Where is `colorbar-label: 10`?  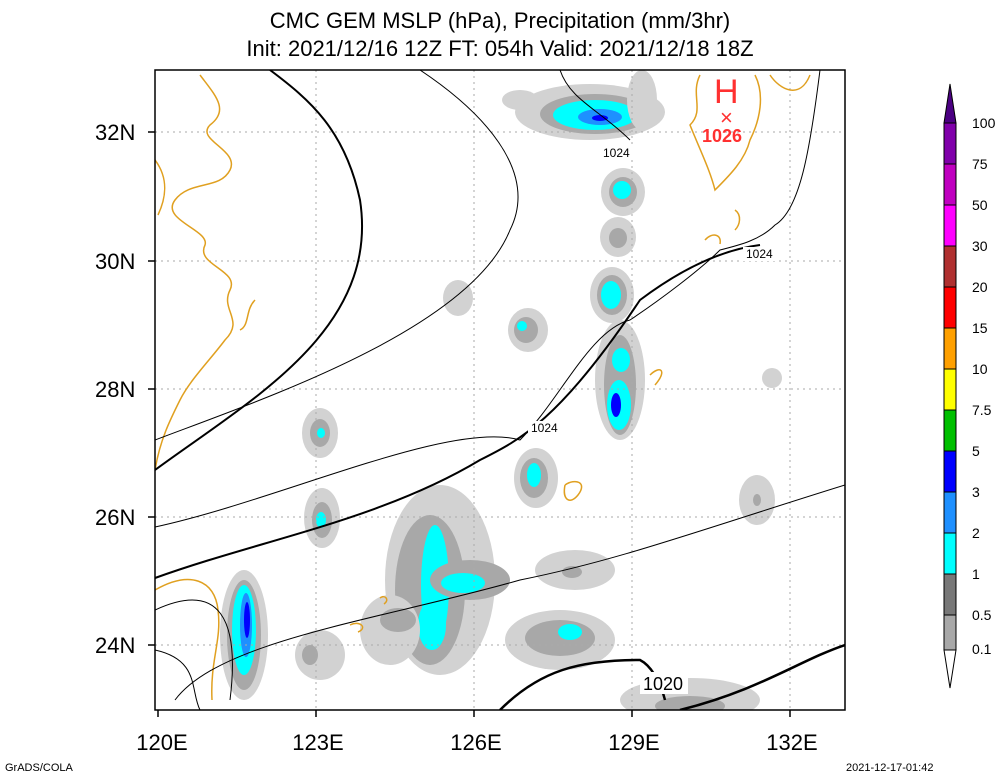 colorbar-label: 10 is located at coordinates (980, 369).